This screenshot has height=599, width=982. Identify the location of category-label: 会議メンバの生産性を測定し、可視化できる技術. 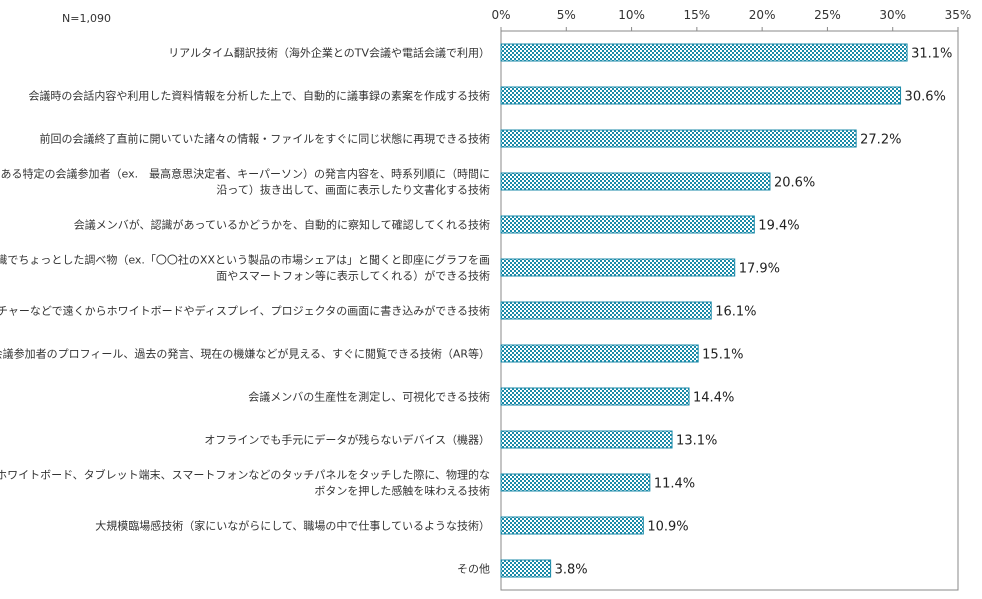
(369, 397).